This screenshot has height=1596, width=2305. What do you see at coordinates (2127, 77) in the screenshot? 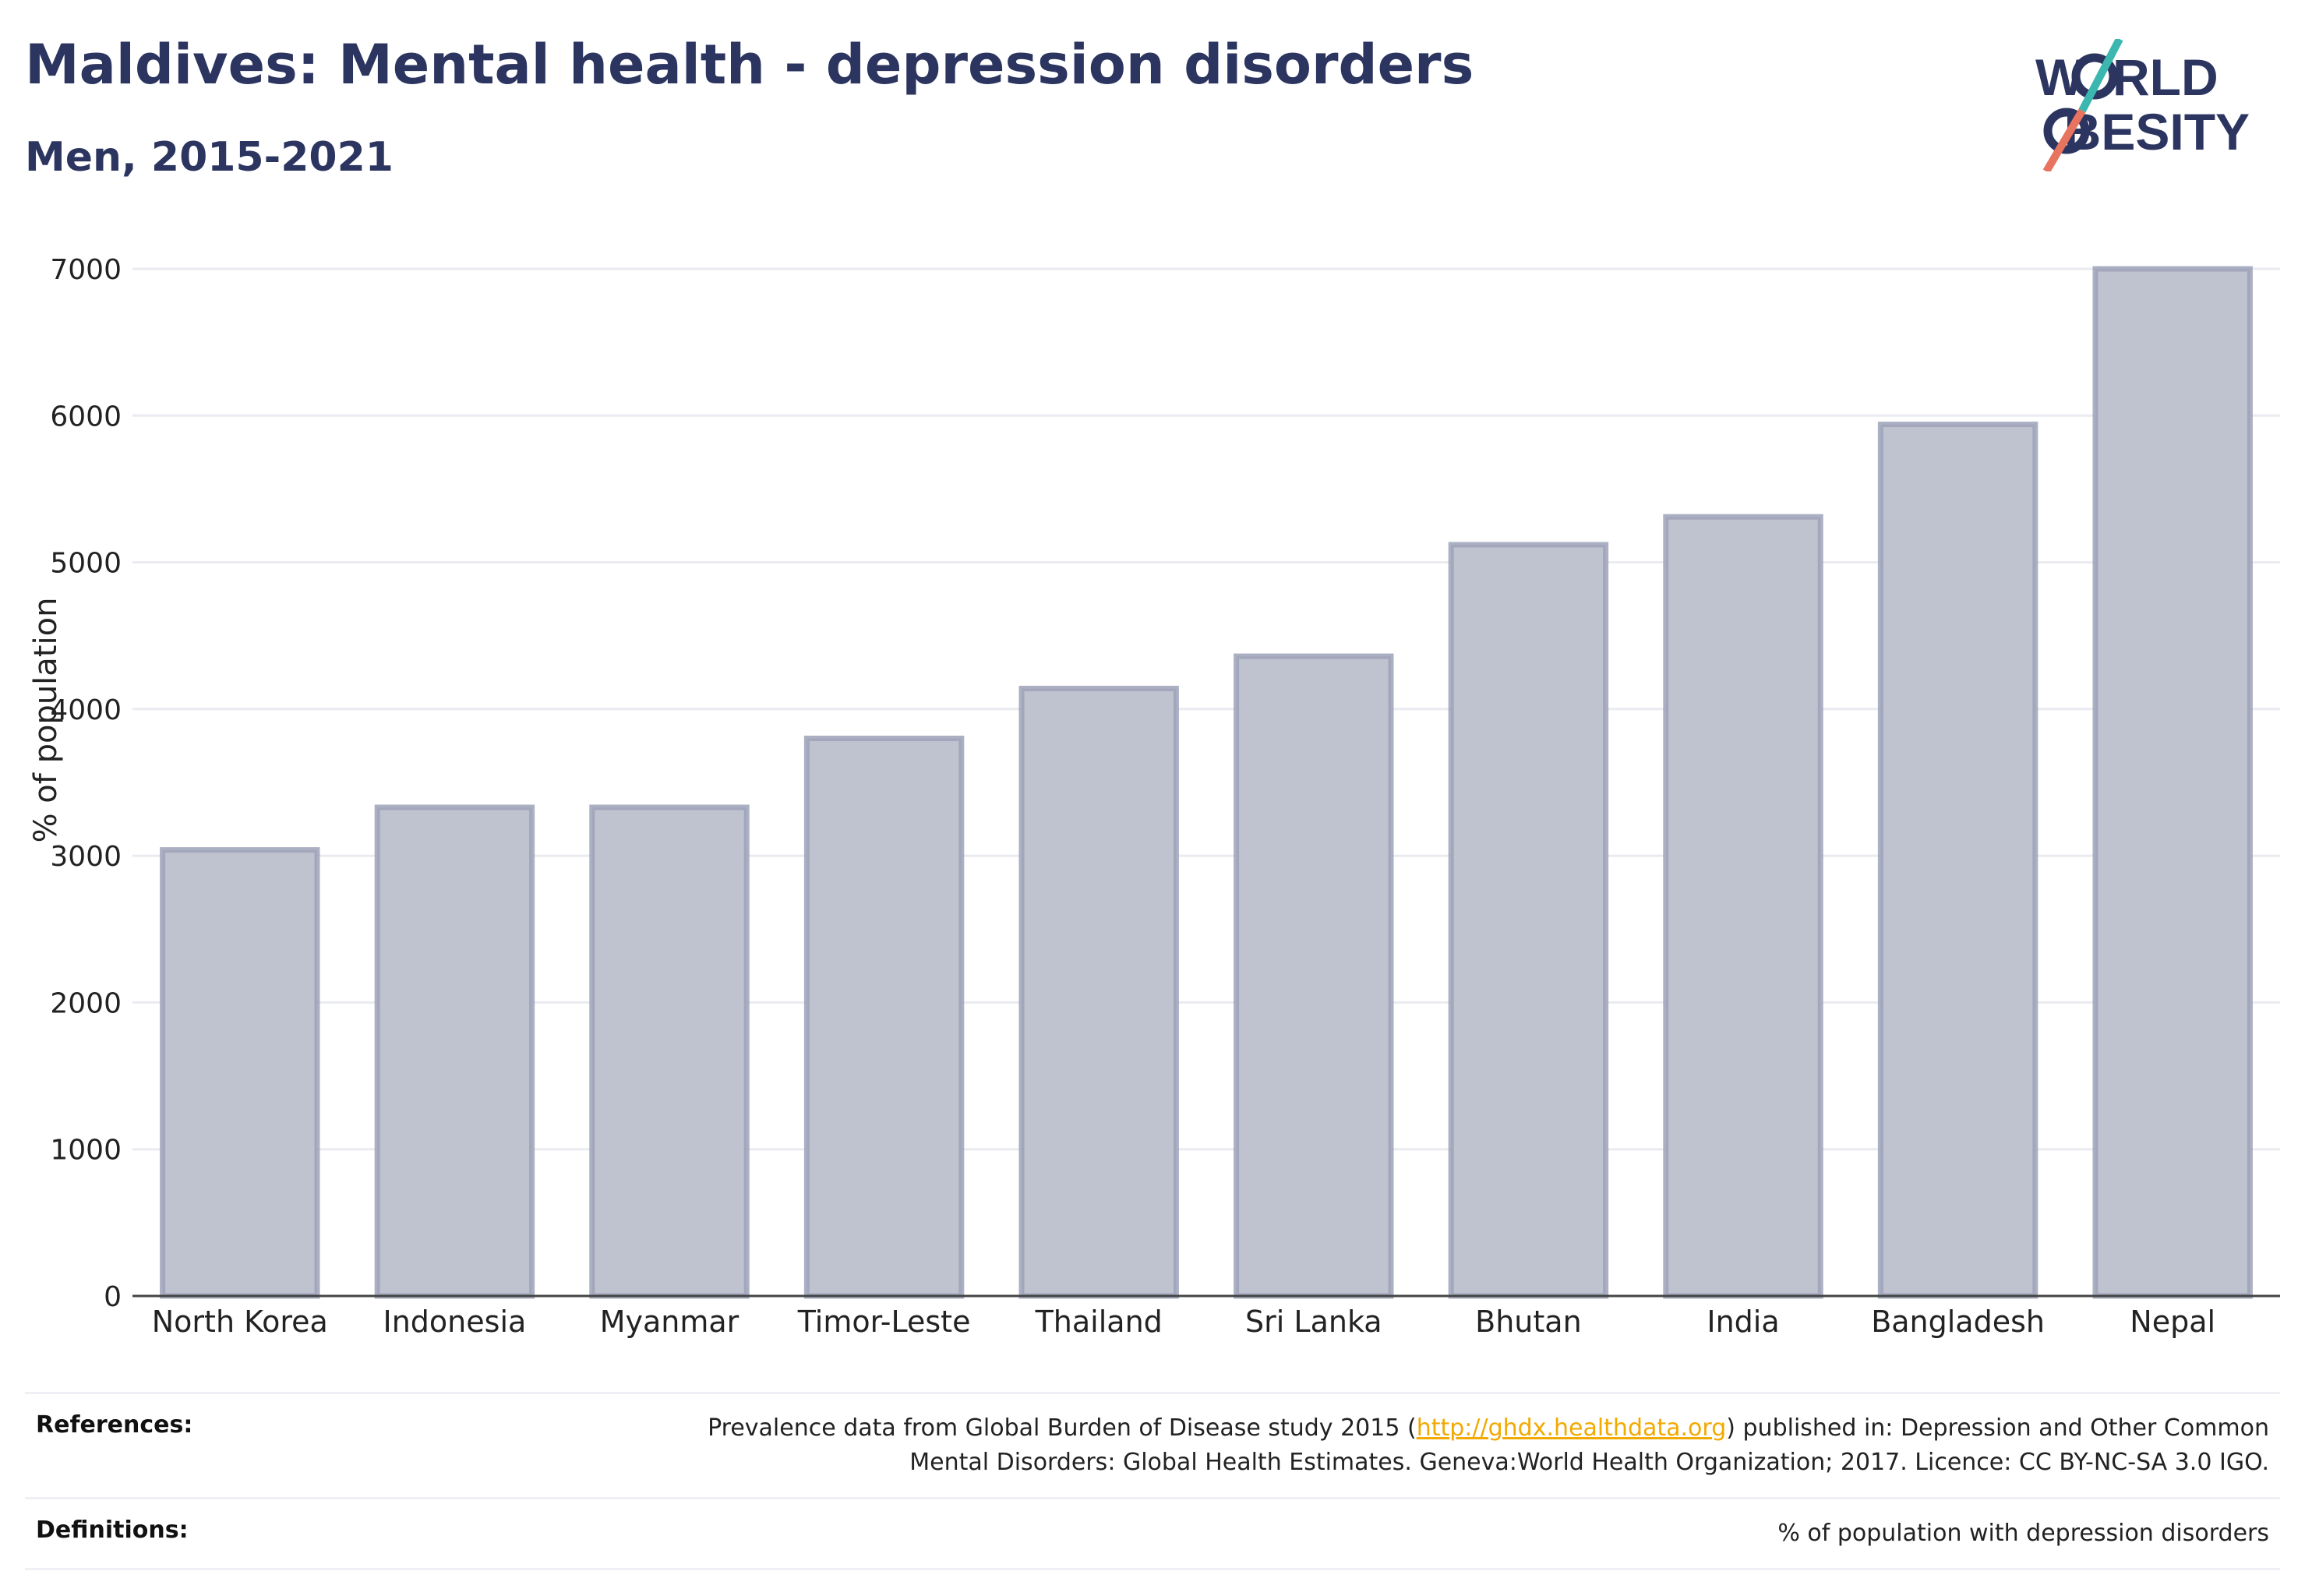
I see `logo-line1: W RLD` at bounding box center [2127, 77].